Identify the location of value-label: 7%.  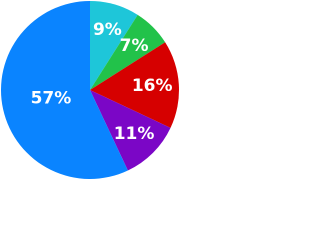
(134, 46).